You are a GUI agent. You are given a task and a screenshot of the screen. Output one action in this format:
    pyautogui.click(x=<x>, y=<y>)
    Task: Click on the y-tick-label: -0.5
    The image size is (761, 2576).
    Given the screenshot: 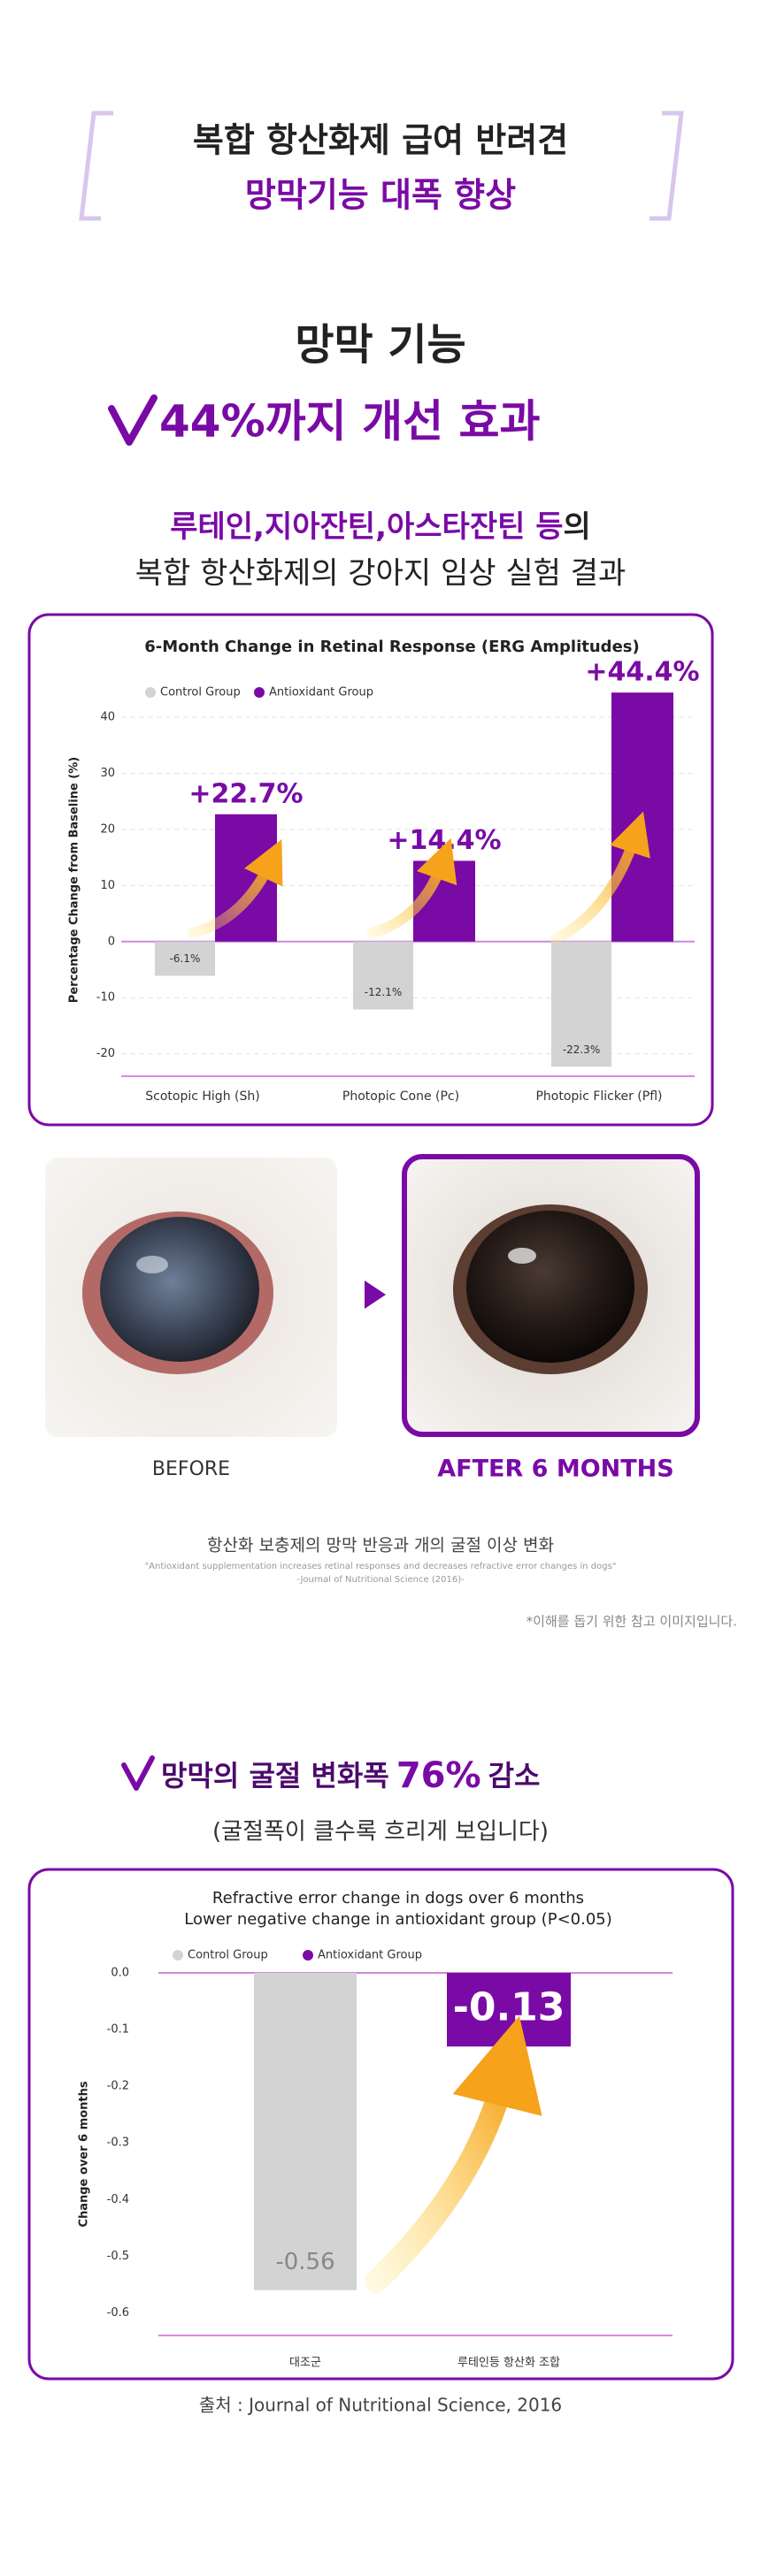 What is the action you would take?
    pyautogui.click(x=118, y=2256)
    